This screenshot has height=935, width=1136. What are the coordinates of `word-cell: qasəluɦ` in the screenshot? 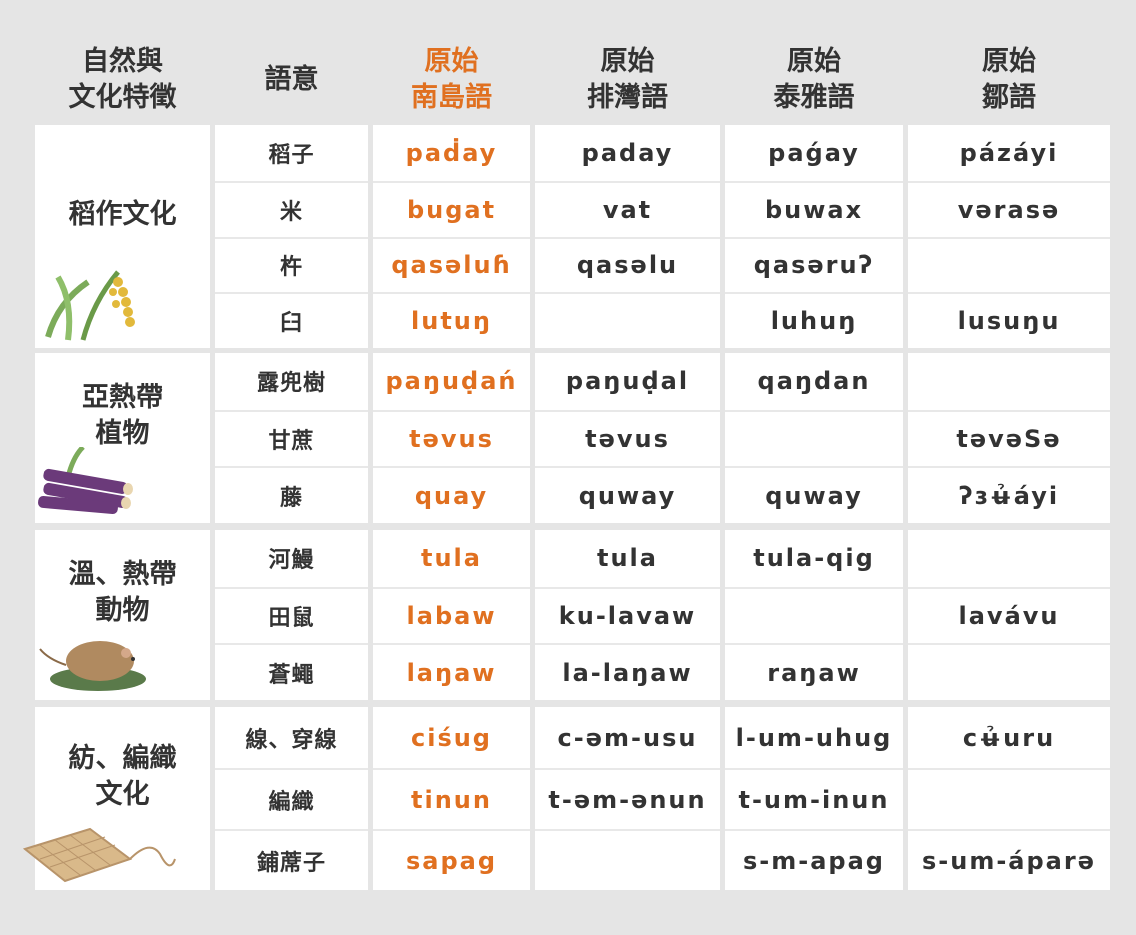 It's located at (451, 264).